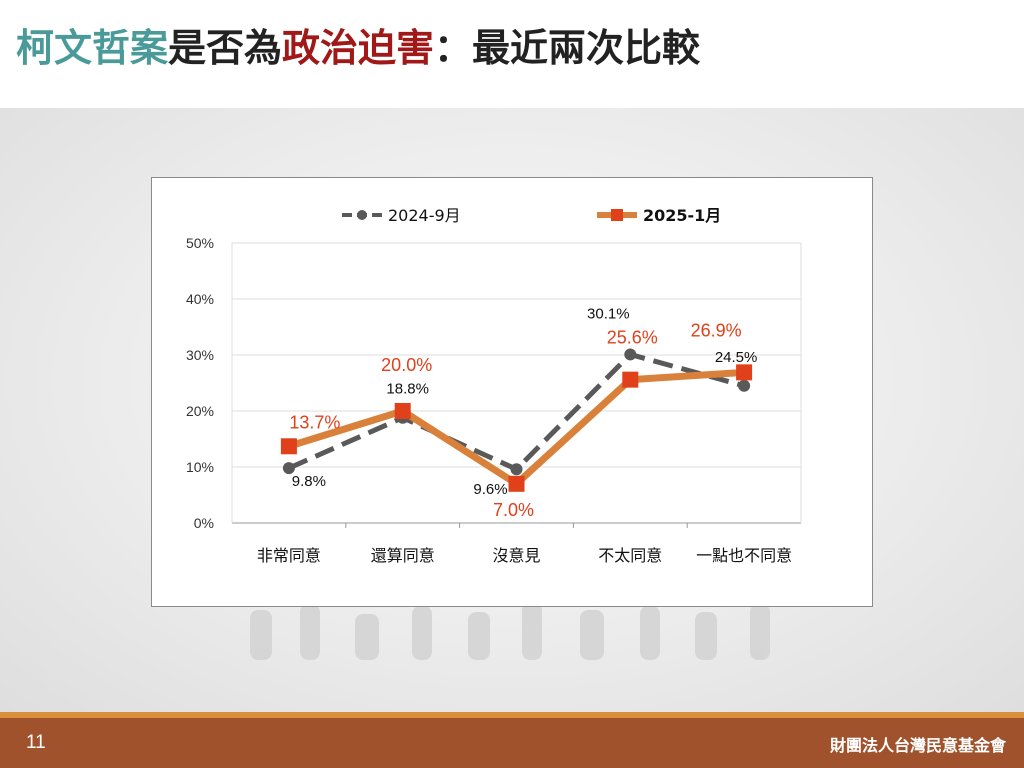  What do you see at coordinates (200, 383) in the screenshot?
I see `y-axis-tick-labels: 0% 10% 20% 30% 40% 50%` at bounding box center [200, 383].